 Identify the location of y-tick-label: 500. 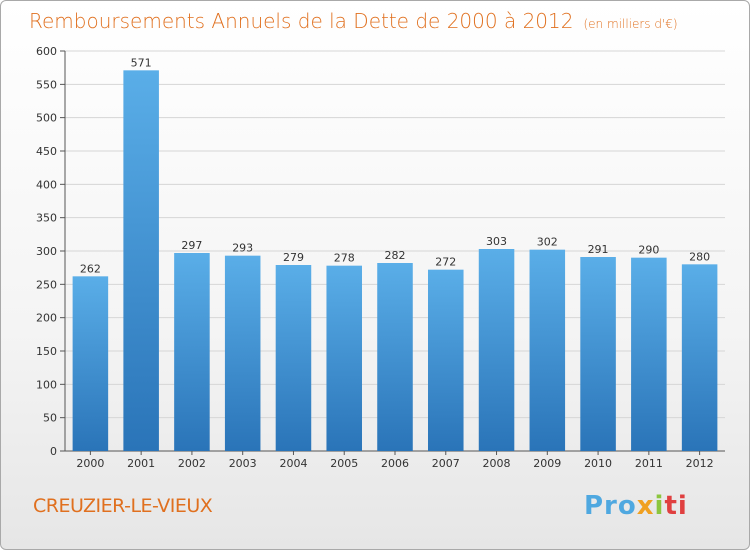
(46, 118).